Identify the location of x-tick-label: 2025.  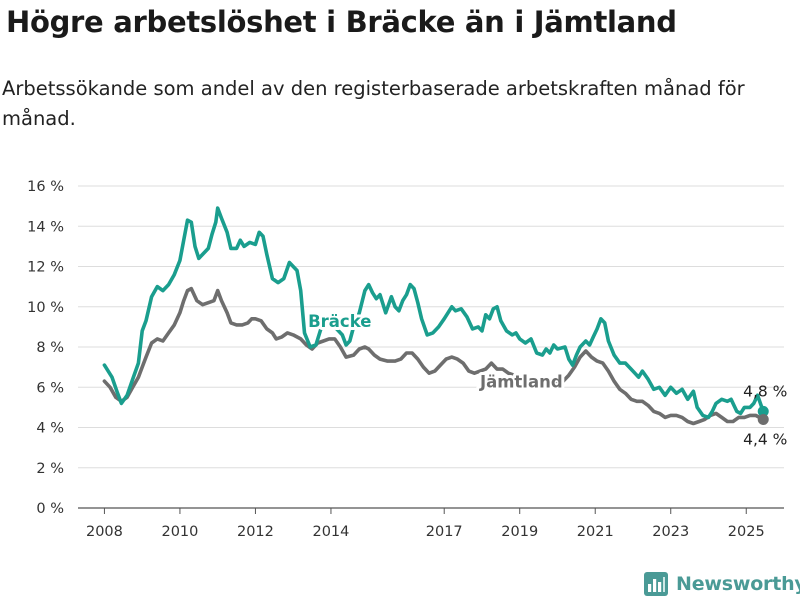
(746, 532).